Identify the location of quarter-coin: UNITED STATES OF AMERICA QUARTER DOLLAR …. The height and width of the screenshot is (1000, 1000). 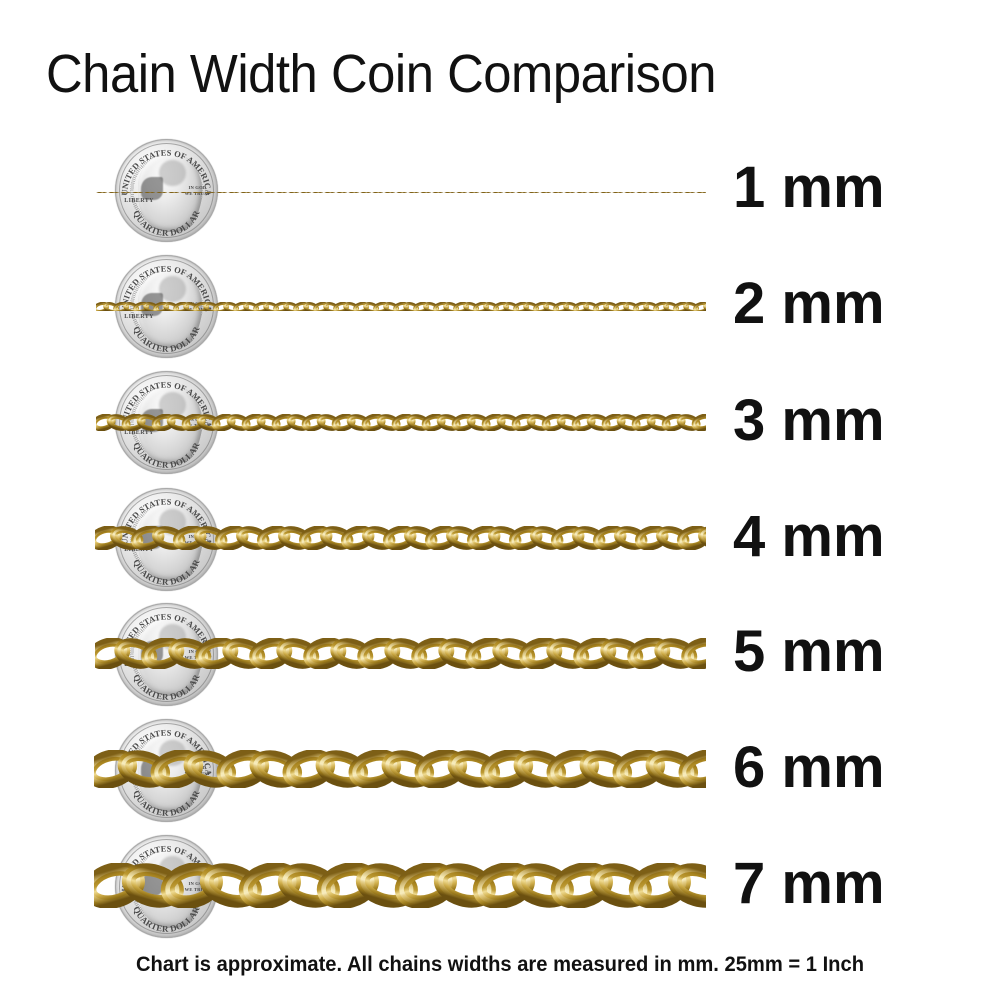
(166, 190).